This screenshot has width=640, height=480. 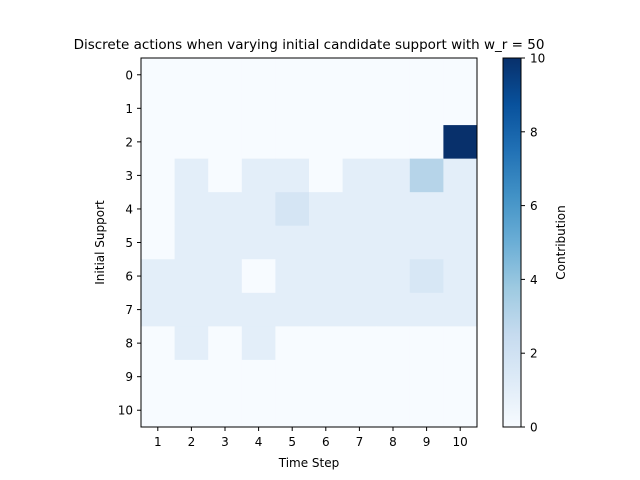 What do you see at coordinates (537, 59) in the screenshot?
I see `colorbar-tick-label: 10` at bounding box center [537, 59].